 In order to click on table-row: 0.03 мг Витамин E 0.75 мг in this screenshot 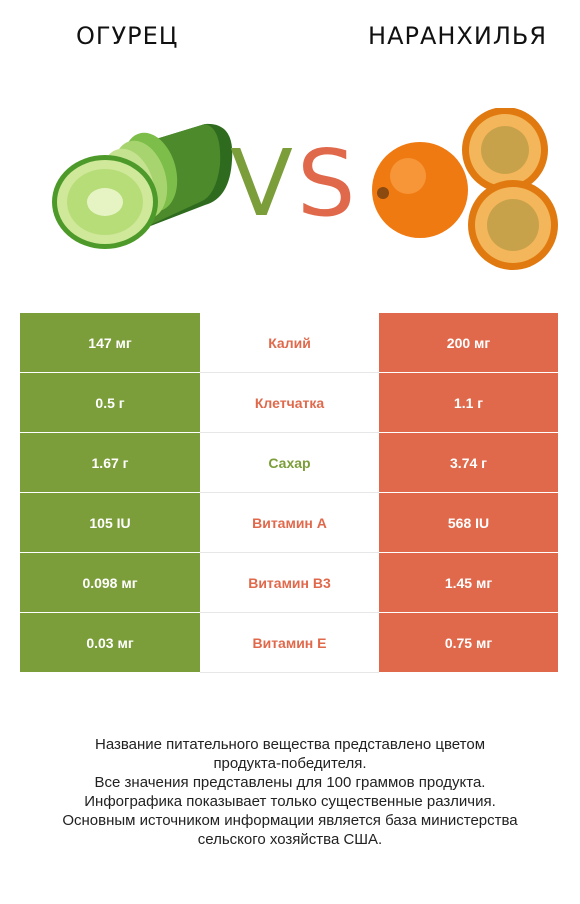, I will do `click(289, 642)`.